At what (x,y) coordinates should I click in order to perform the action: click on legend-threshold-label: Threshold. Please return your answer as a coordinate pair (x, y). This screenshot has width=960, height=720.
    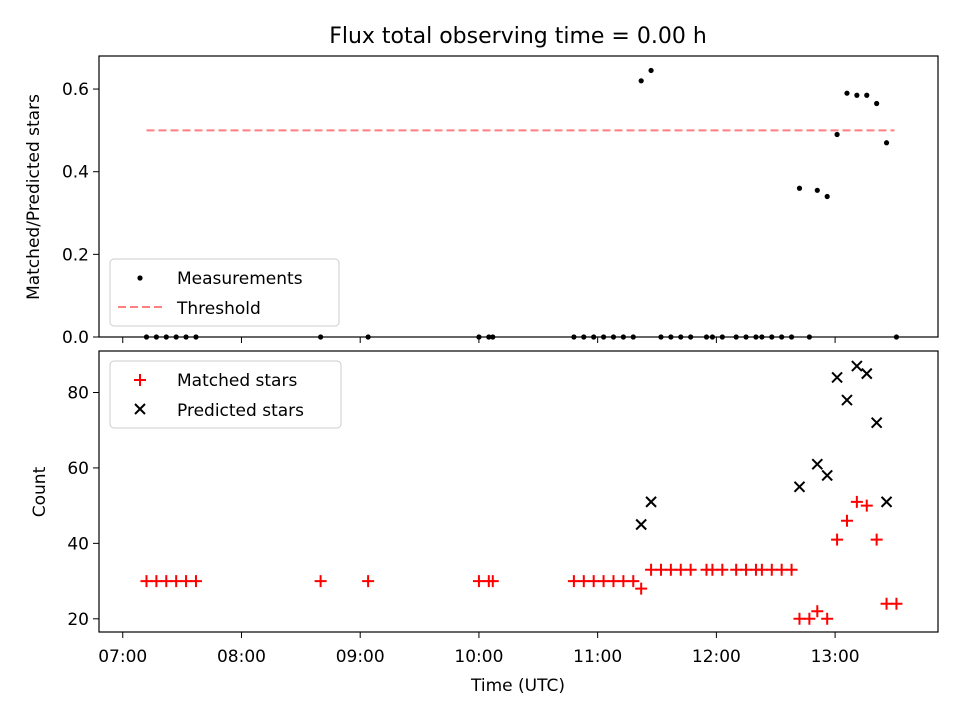
    Looking at the image, I should click on (218, 309).